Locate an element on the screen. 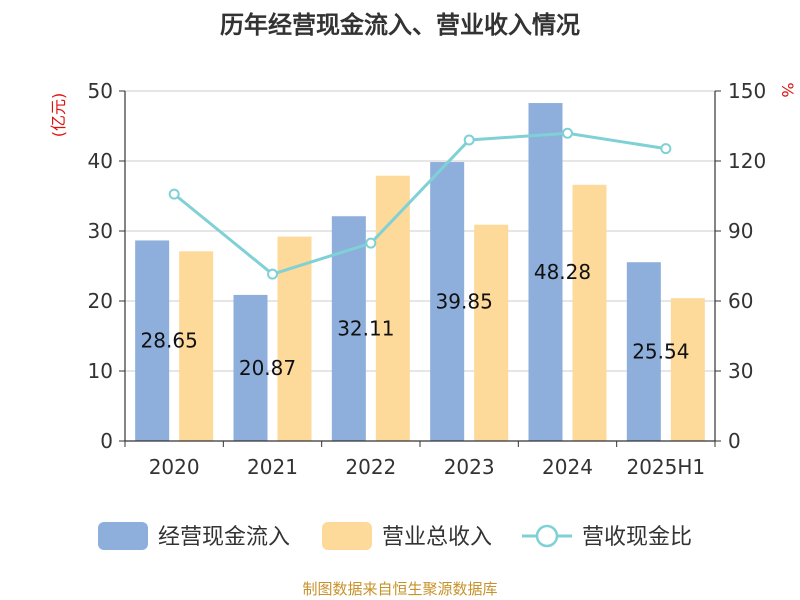  legend: 经营现金流入 营业总收入 营收现金比 is located at coordinates (395, 536).